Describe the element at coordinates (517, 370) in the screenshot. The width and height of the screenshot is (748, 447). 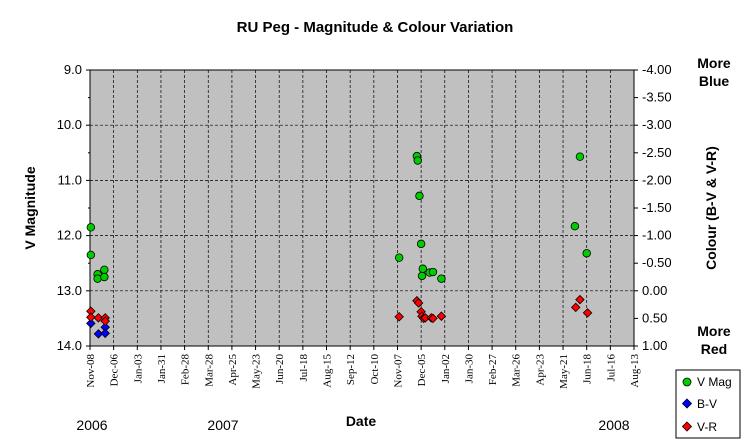
I see `x-tick-label: Mar-26` at that location.